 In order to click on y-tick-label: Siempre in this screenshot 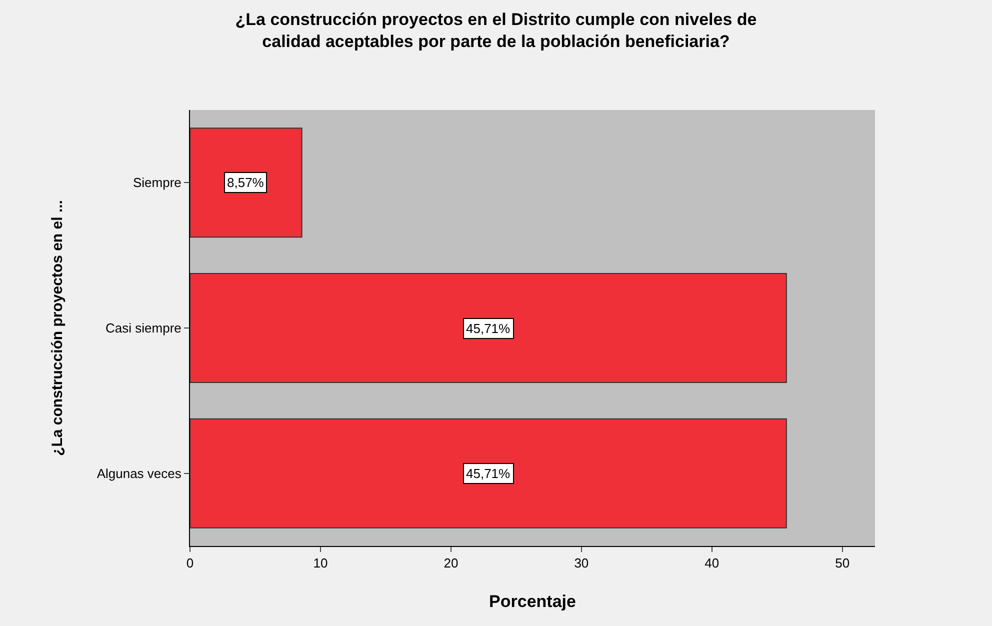, I will do `click(157, 182)`.